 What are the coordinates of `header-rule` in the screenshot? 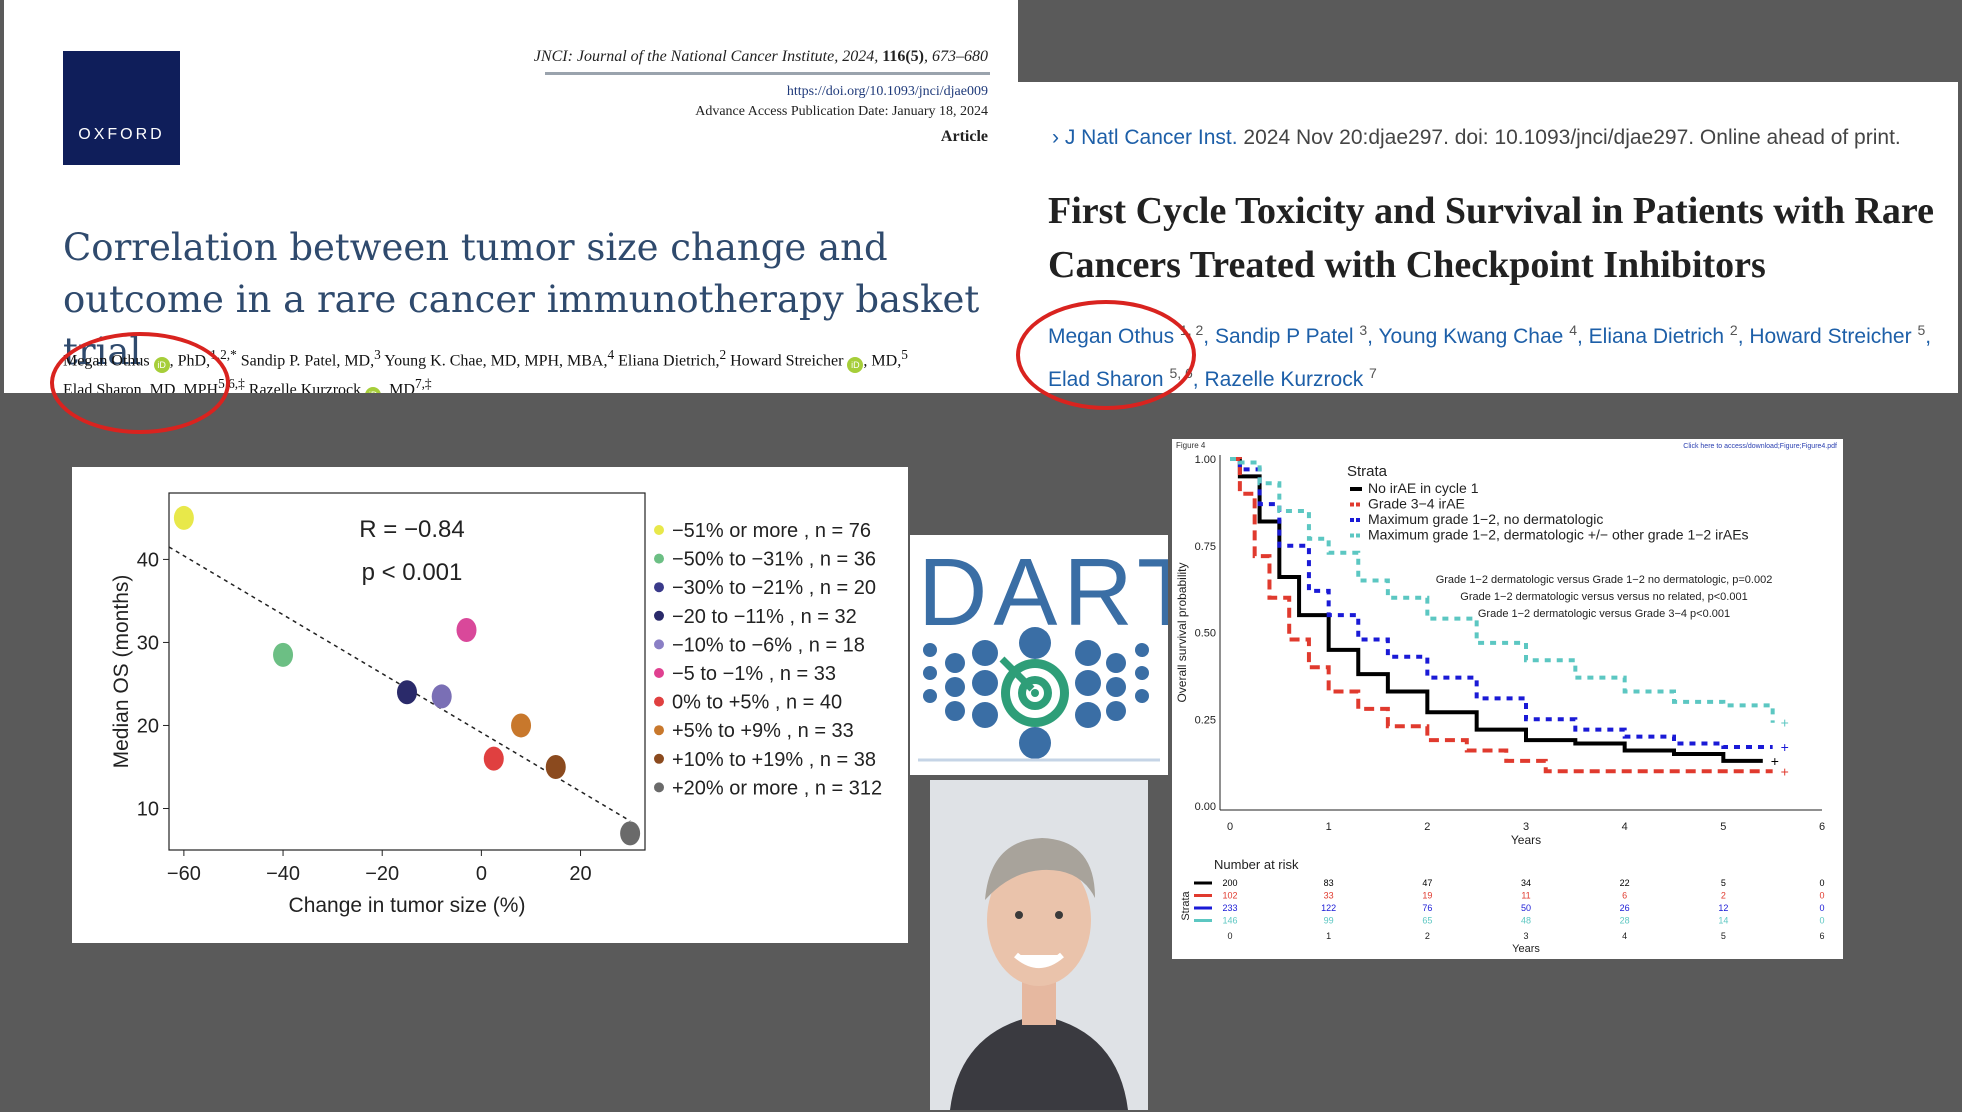 It's located at (767, 73).